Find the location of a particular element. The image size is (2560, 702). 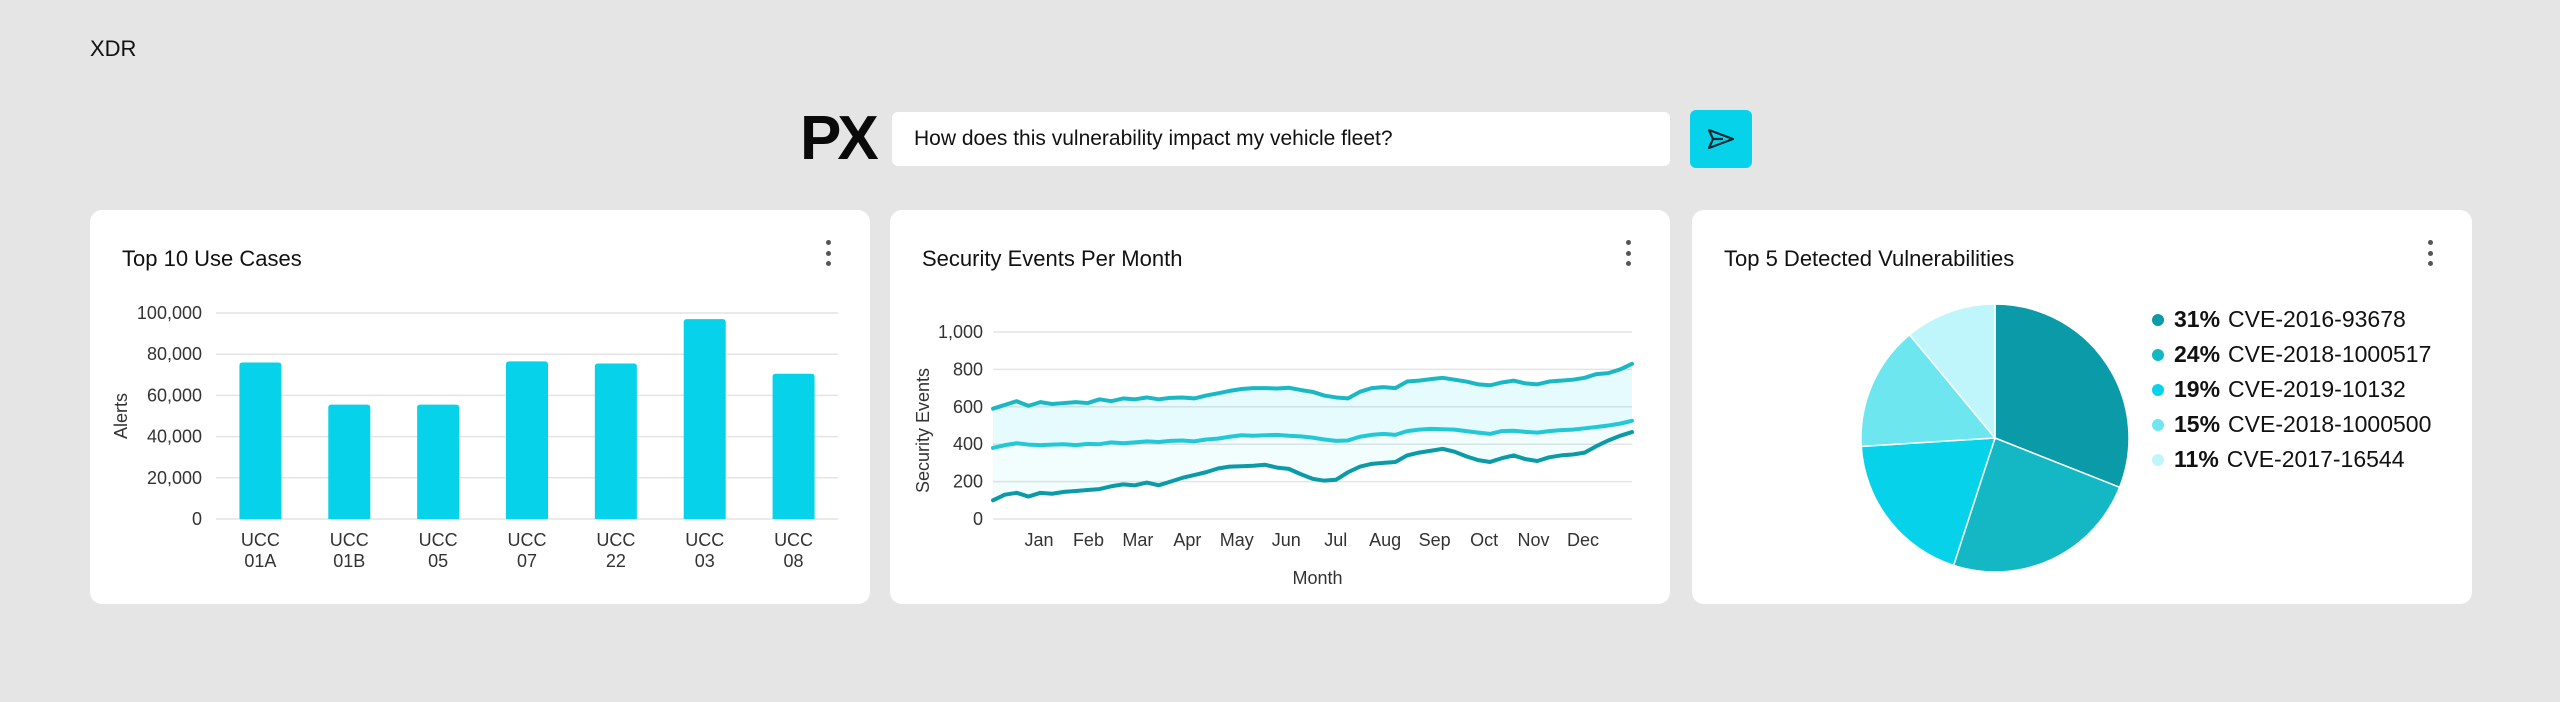

legend-percent: 15% is located at coordinates (2197, 424).